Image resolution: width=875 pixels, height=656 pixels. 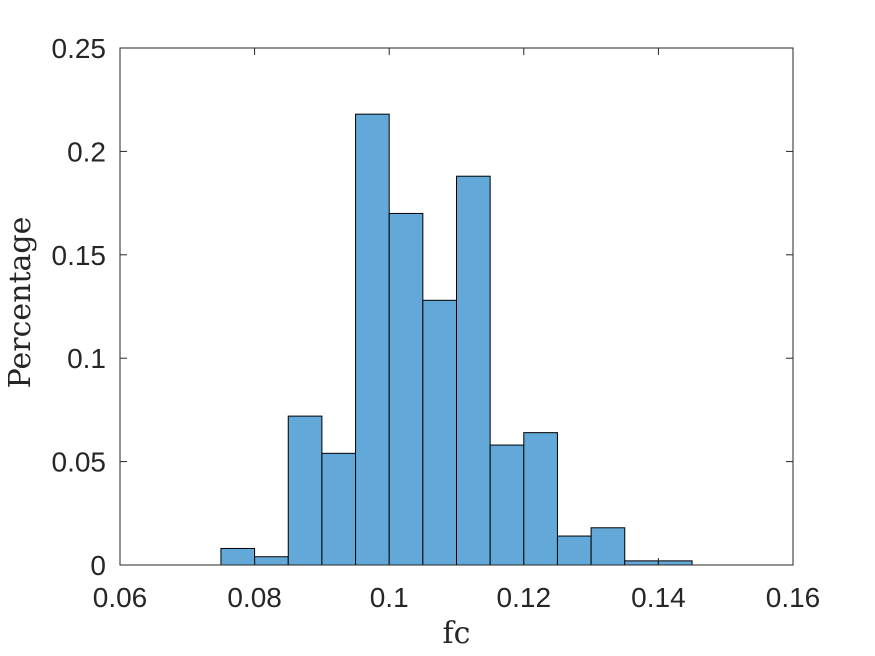 What do you see at coordinates (120, 597) in the screenshot?
I see `x-tick-label: 0.06` at bounding box center [120, 597].